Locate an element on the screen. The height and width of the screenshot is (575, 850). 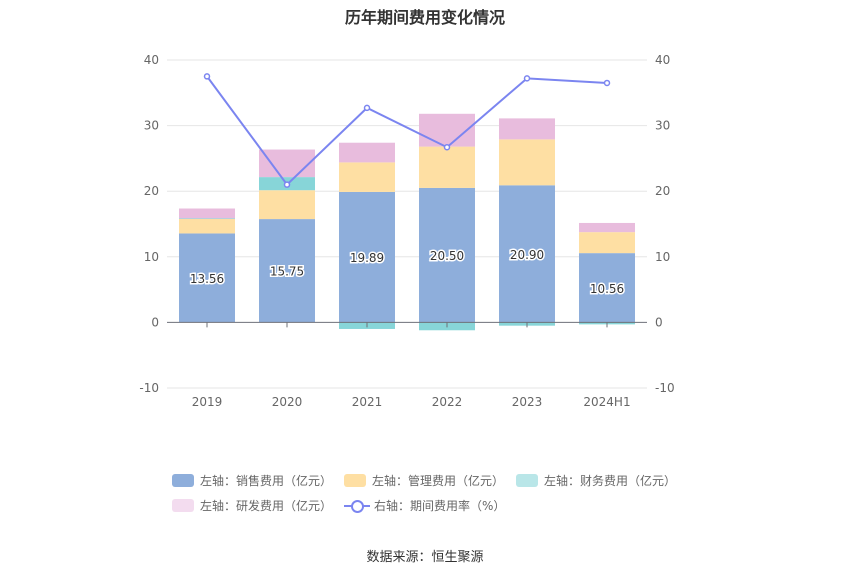
legend-swatch-rnd is located at coordinates (183, 505).